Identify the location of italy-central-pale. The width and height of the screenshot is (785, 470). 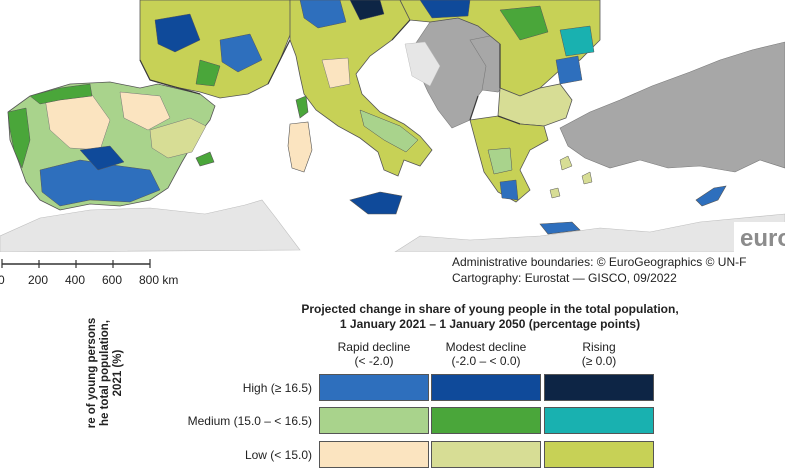
(336, 73).